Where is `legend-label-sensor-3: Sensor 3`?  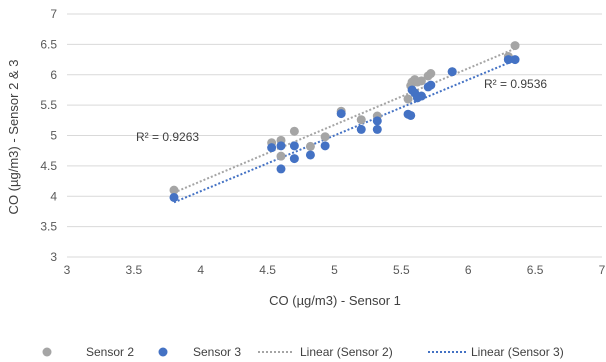
legend-label-sensor-3: Sensor 3 is located at coordinates (217, 352).